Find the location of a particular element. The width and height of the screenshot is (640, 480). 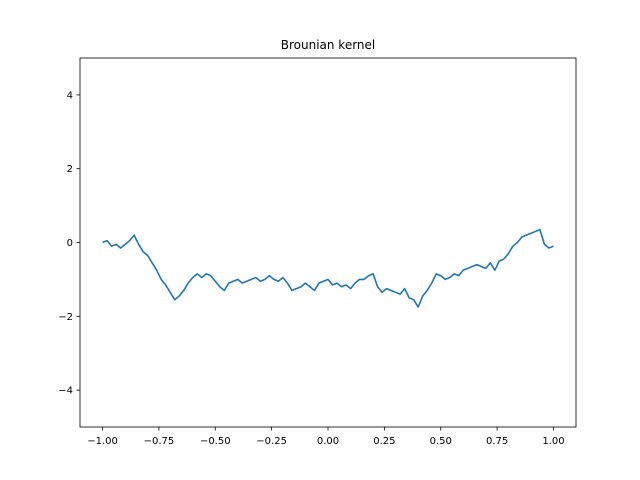

x-axis: −1.00 −0.75 −0.50 −0.25 0.00 0.25 0.50 0.75 1.00 is located at coordinates (326, 437).